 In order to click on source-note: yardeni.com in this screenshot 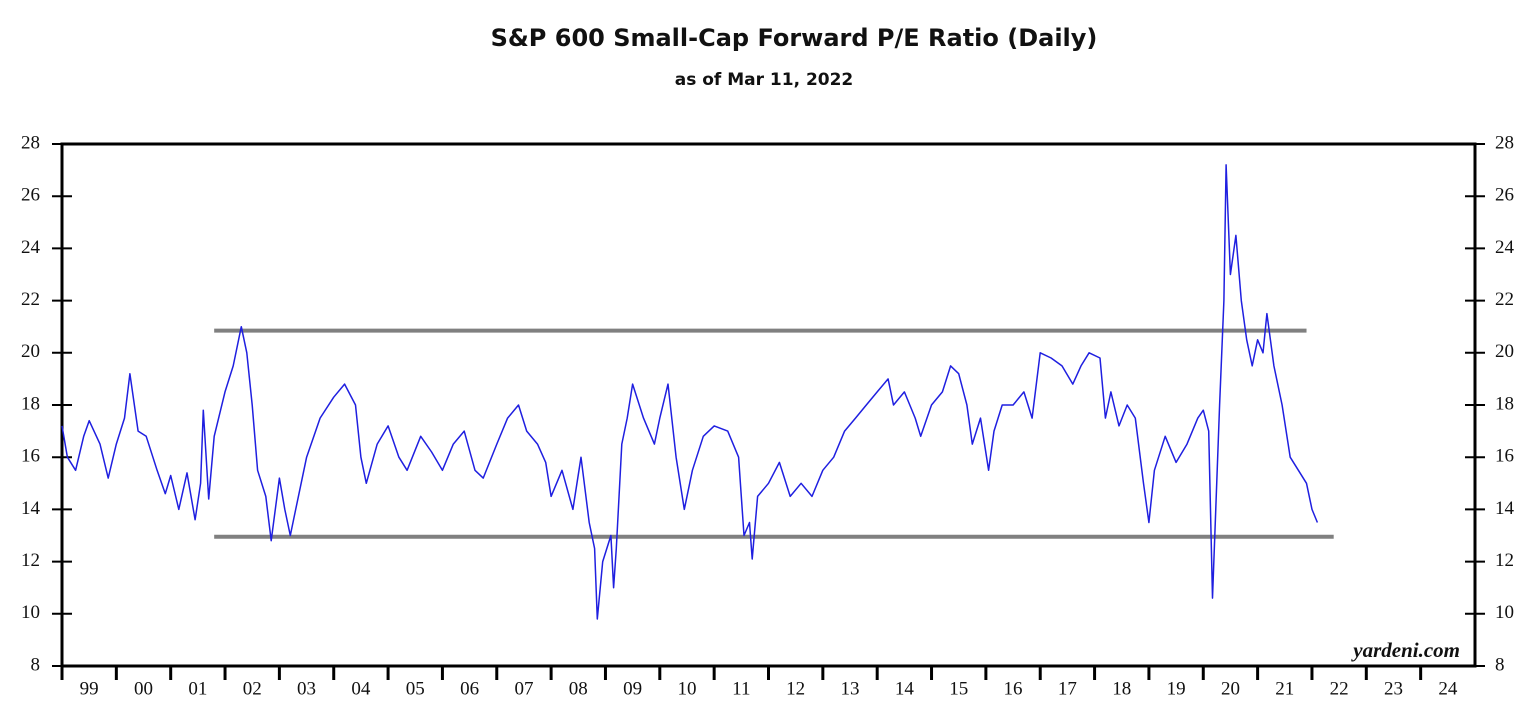, I will do `click(1405, 650)`.